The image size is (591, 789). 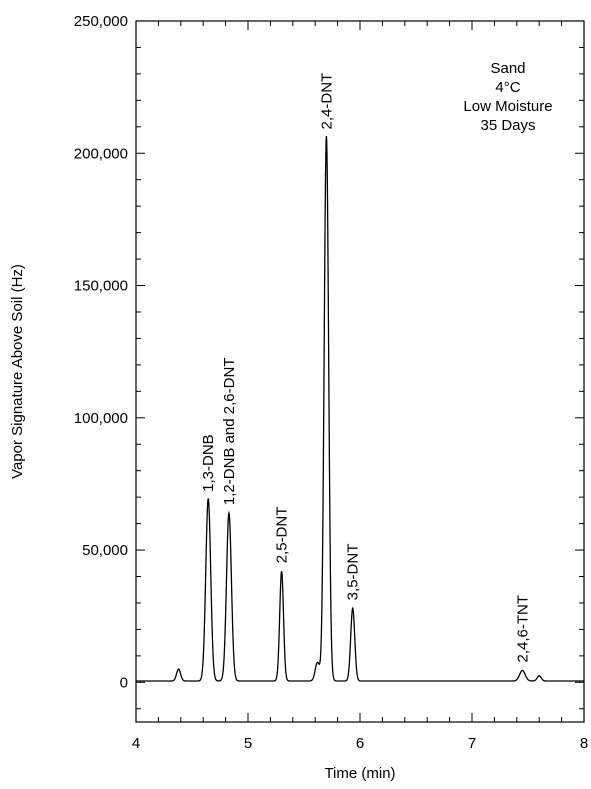 I want to click on y-tick-label: 100,000, so click(x=101, y=418).